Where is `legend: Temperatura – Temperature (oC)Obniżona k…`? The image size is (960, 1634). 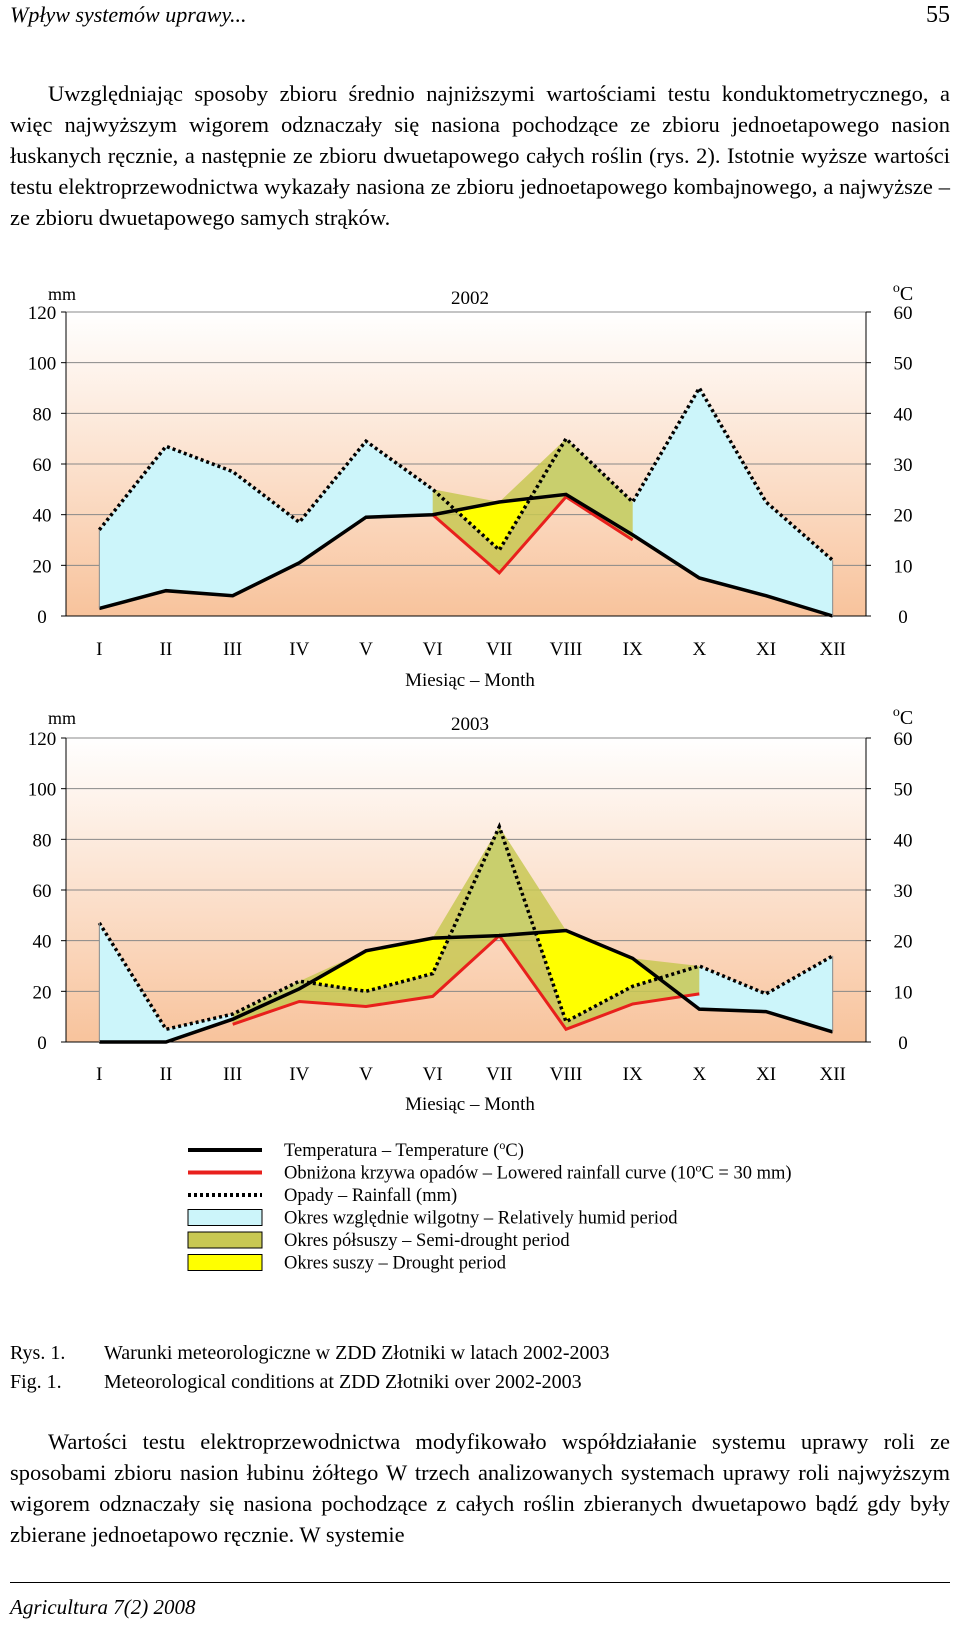 legend: Temperatura – Temperature (oC)Obniżona k… is located at coordinates (489, 1206).